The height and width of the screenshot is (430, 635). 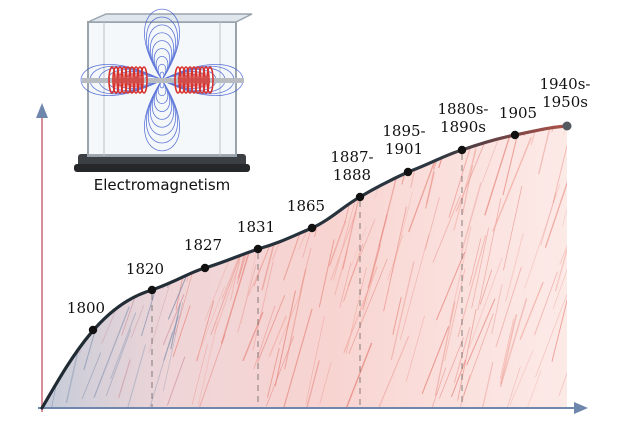 I want to click on timeline-year-label: 1865, so click(x=306, y=206).